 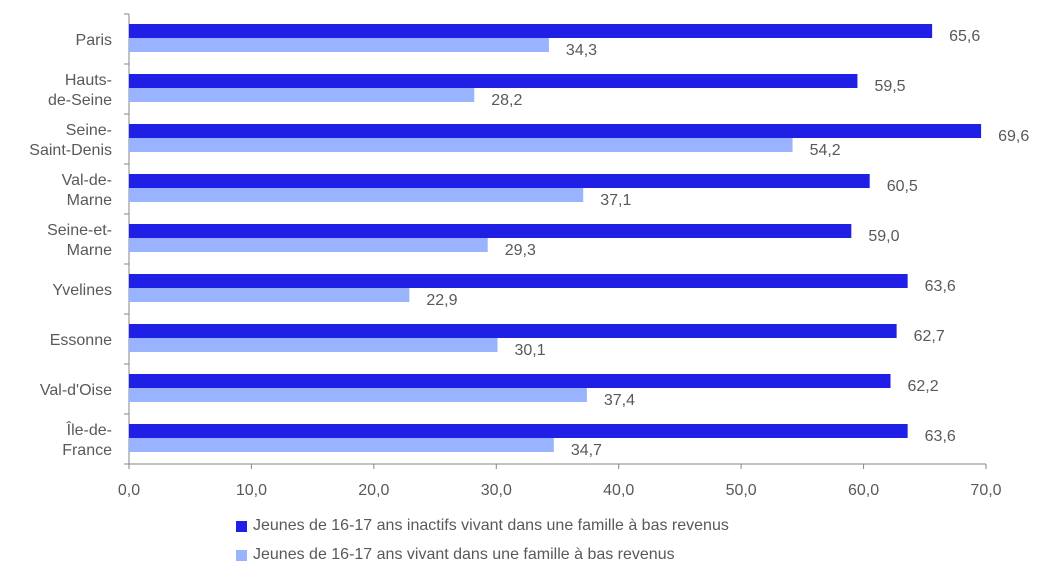 I want to click on x-tick-label: 50,0, so click(x=741, y=490).